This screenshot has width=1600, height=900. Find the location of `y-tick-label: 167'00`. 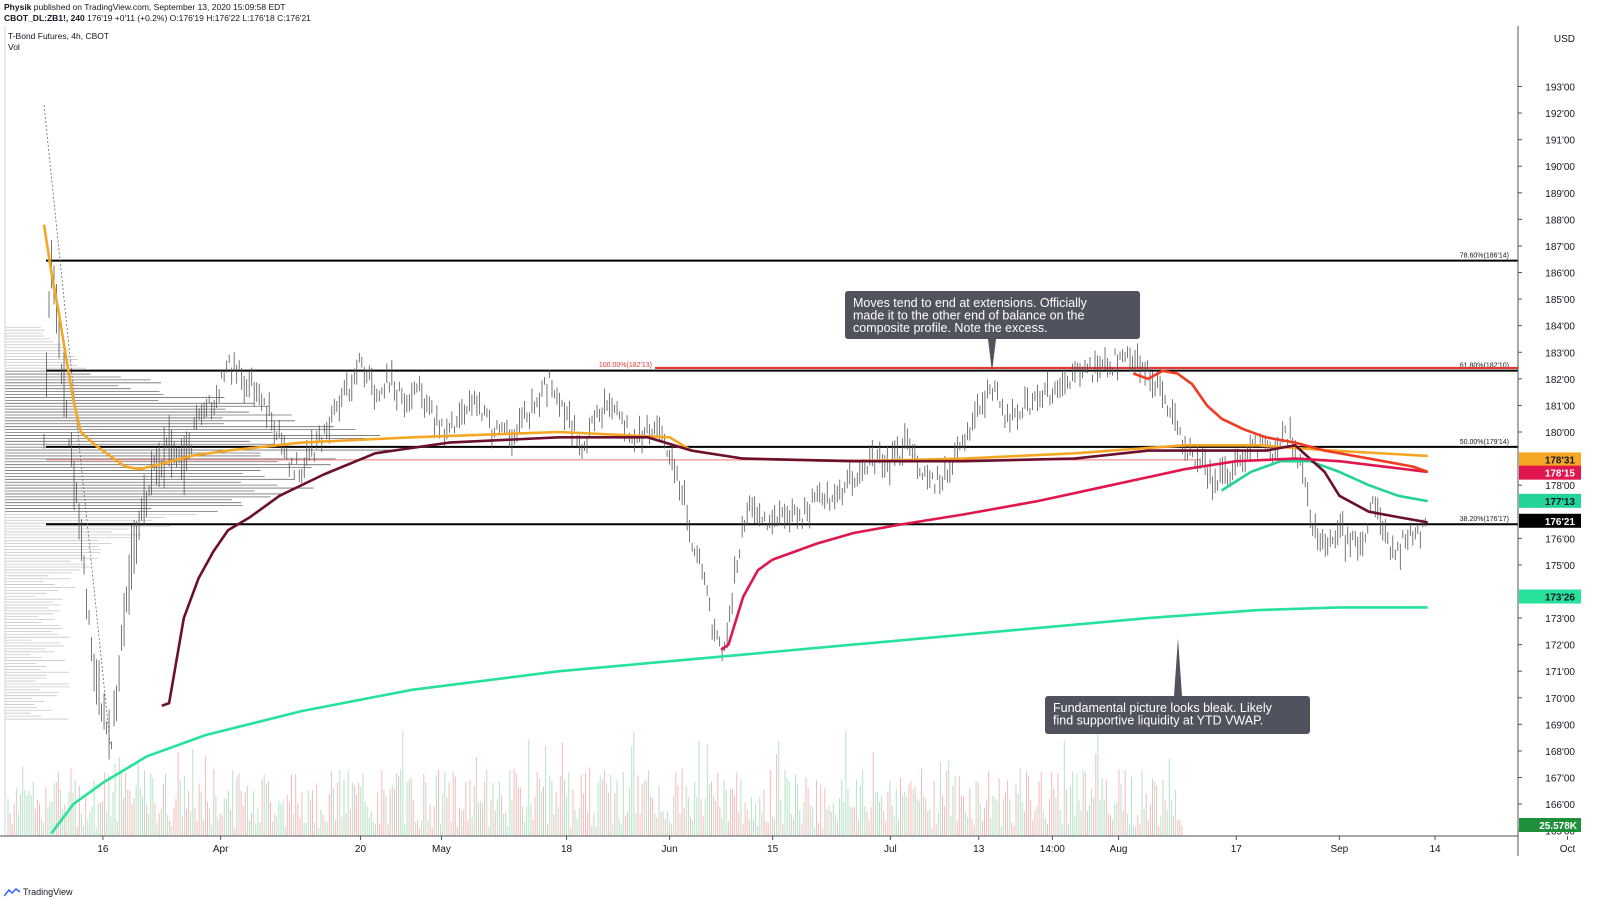

y-tick-label: 167'00 is located at coordinates (1560, 779).